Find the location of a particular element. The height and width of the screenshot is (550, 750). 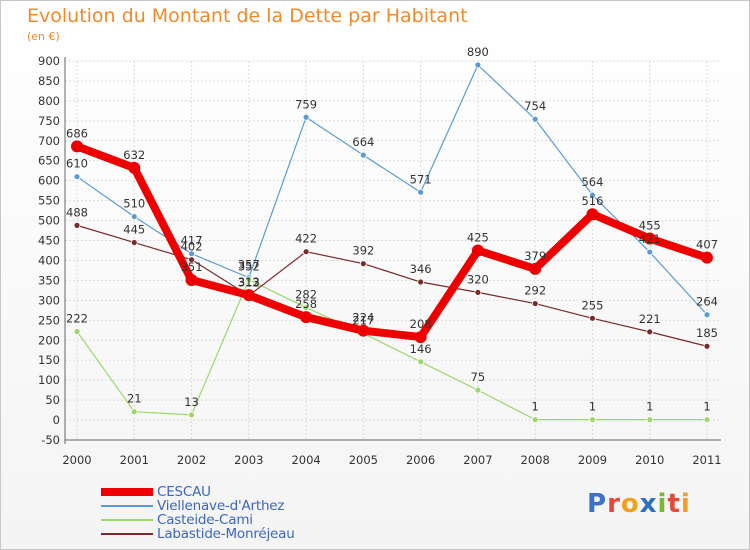

data-label: 402 is located at coordinates (192, 247).